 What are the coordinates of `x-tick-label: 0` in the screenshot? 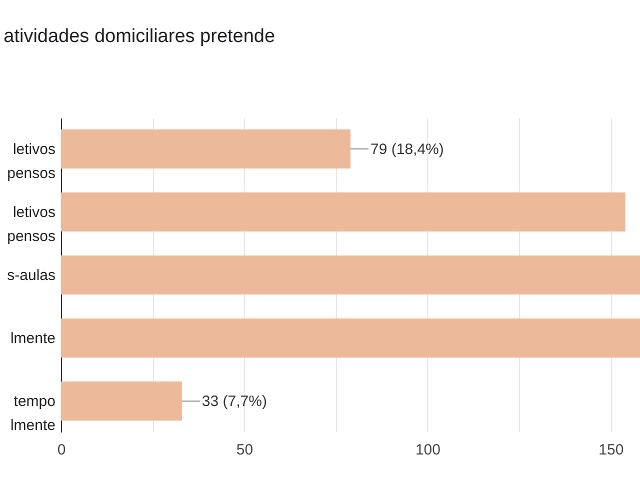 It's located at (61, 450).